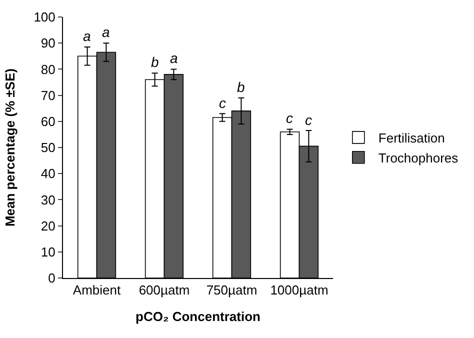 The width and height of the screenshot is (474, 338). I want to click on y-tick-label: 70, so click(48, 95).